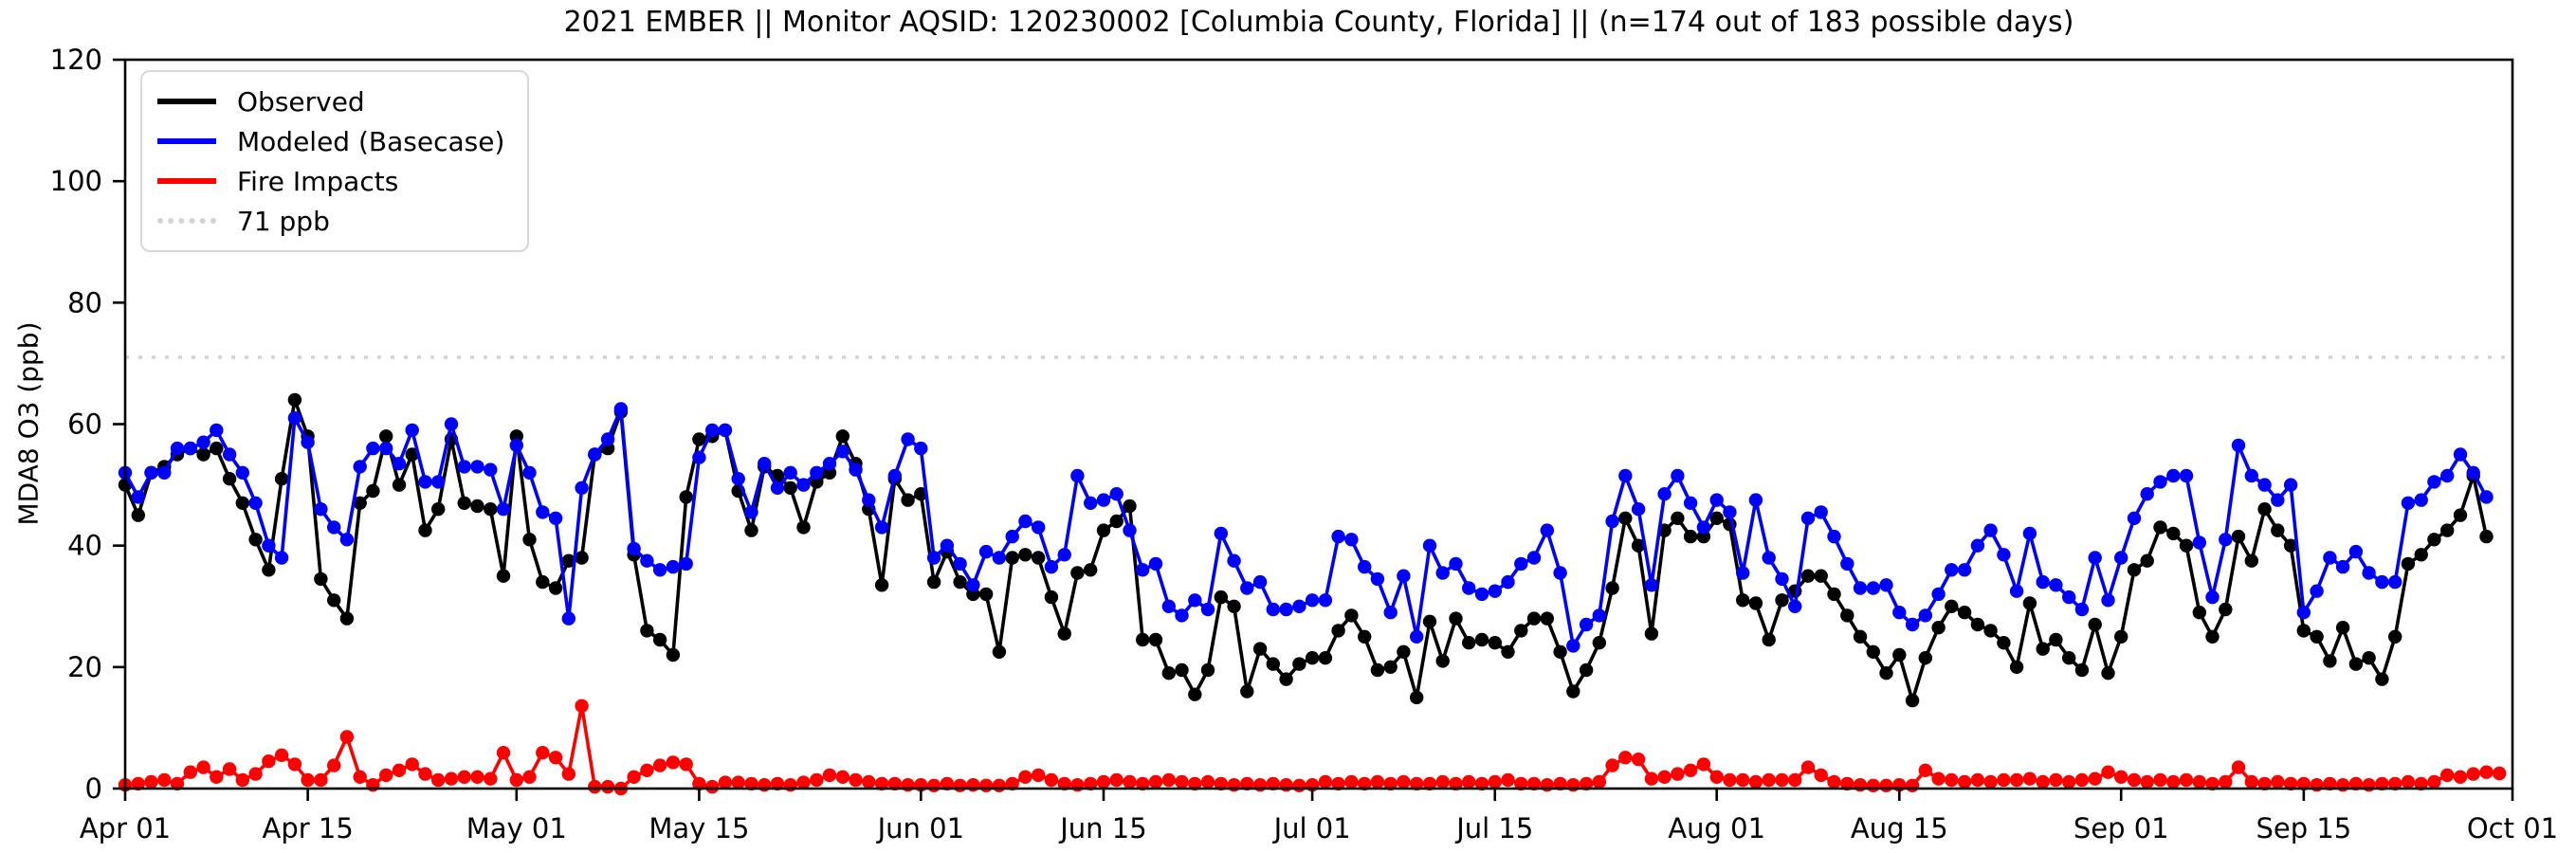 This screenshot has width=2576, height=853. What do you see at coordinates (283, 221) in the screenshot?
I see `legend-label: 71 ppb` at bounding box center [283, 221].